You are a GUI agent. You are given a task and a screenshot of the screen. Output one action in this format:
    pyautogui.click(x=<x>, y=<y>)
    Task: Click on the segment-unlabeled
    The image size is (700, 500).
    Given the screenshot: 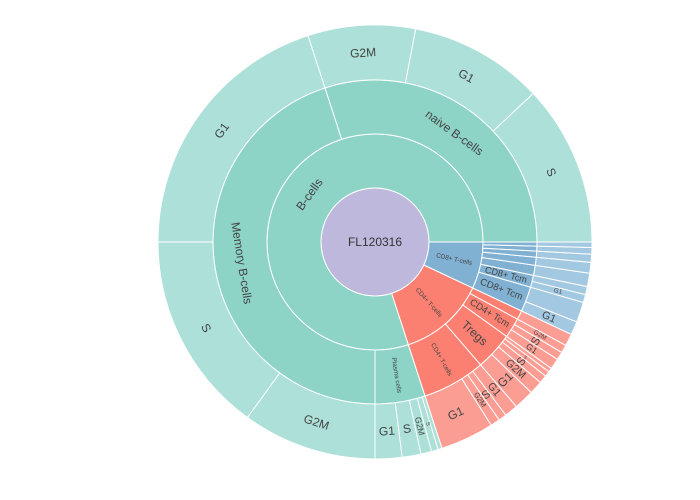 What is the action you would take?
    pyautogui.click(x=564, y=244)
    